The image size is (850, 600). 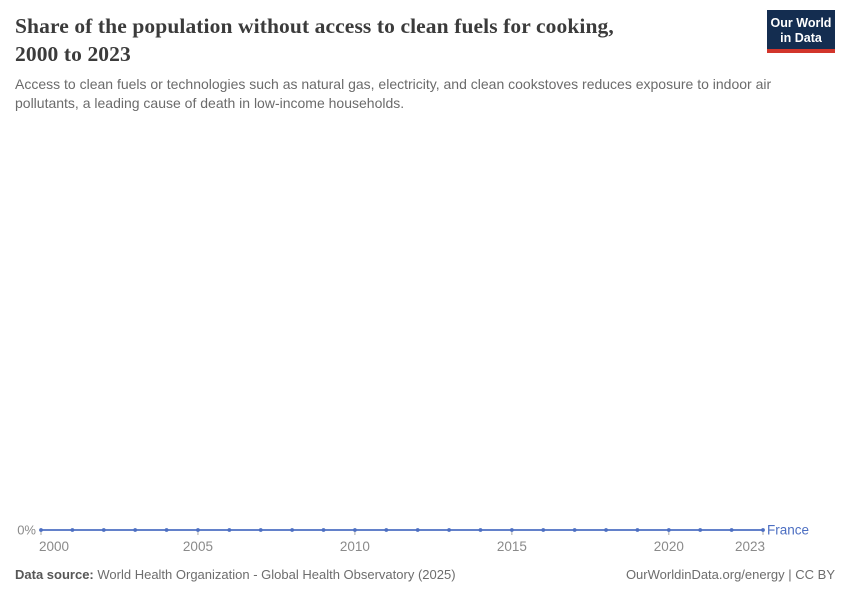 What do you see at coordinates (669, 546) in the screenshot?
I see `x-axis-label: 2020` at bounding box center [669, 546].